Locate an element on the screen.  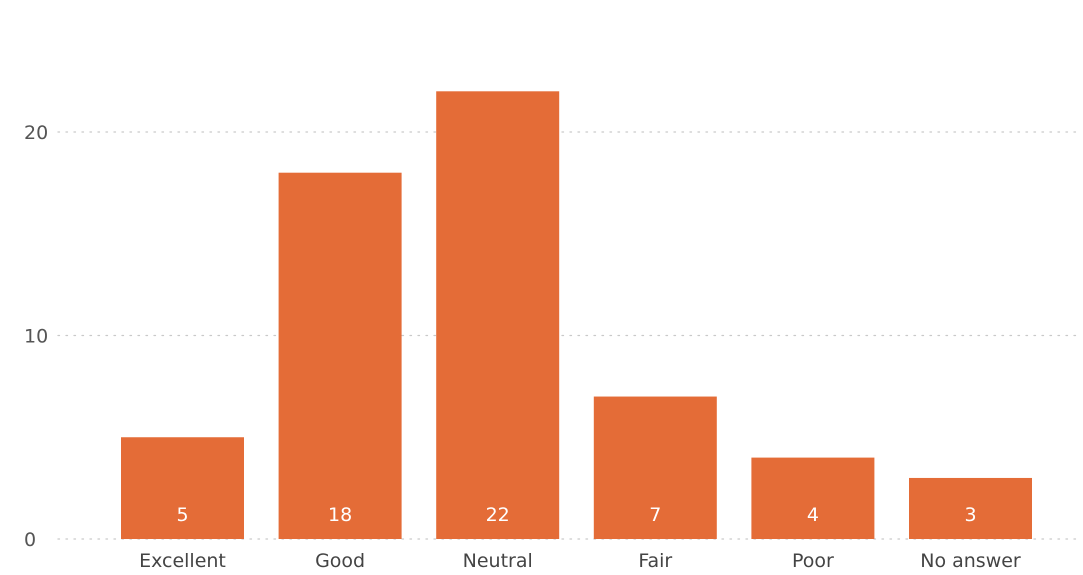
category-label-no-answer: No answer is located at coordinates (970, 561).